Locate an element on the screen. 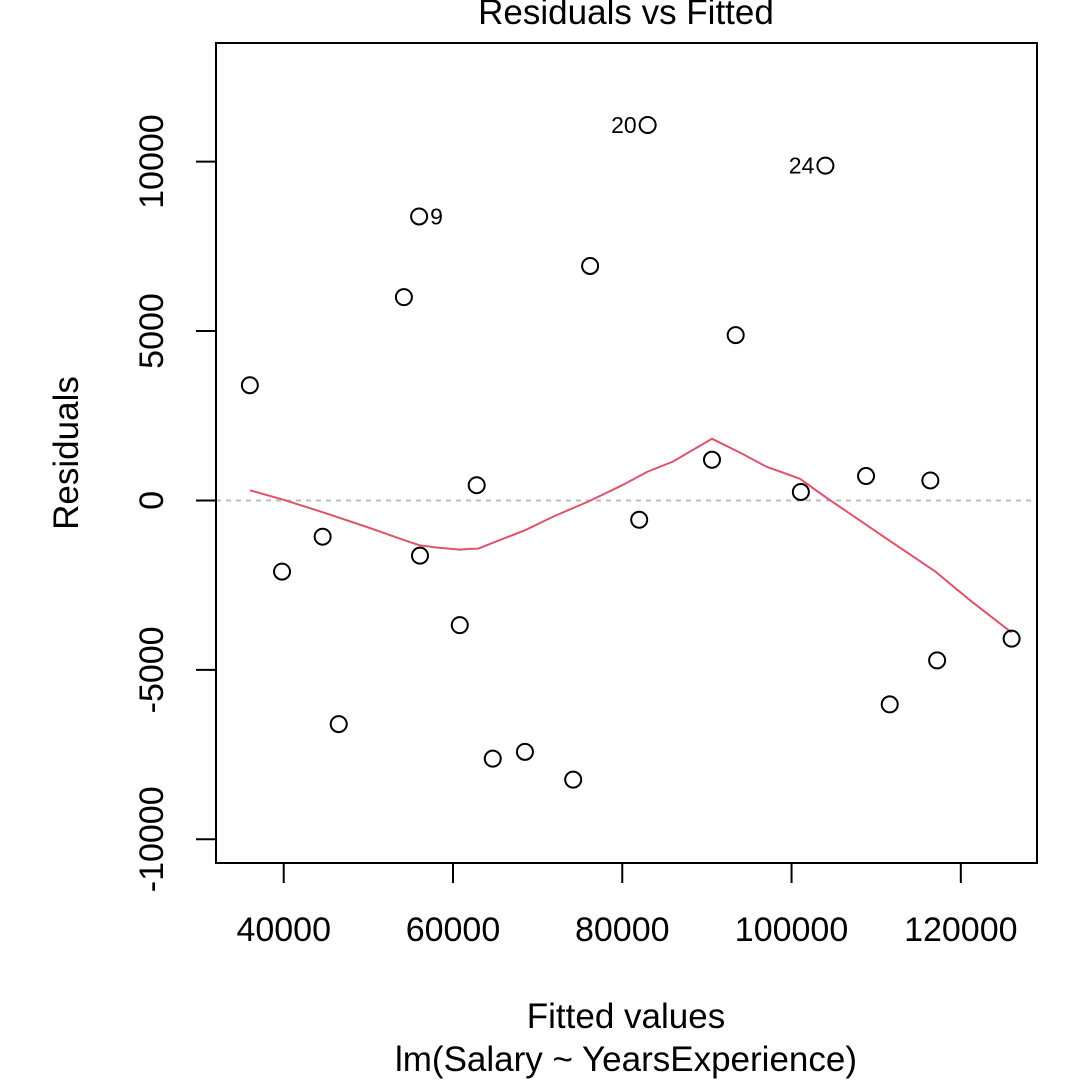 Image resolution: width=1080 pixels, height=1080 pixels. x-tick-label: 80000 is located at coordinates (622, 930).